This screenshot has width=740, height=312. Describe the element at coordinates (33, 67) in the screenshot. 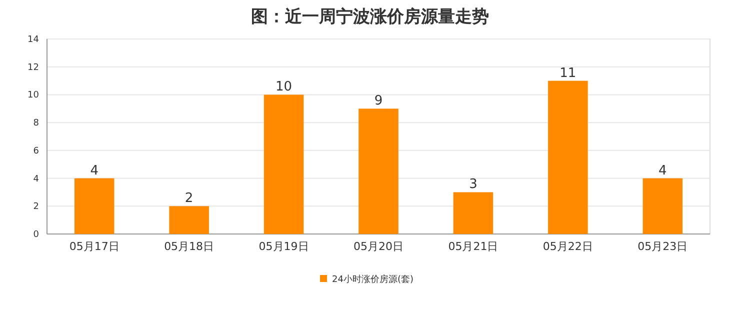

I see `y-tick-label: 12` at that location.